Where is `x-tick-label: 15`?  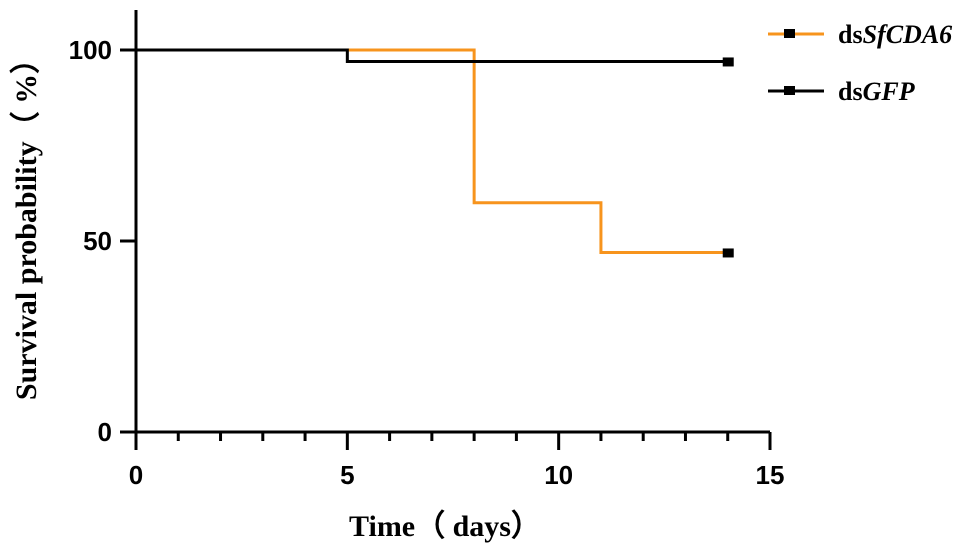 x-tick-label: 15 is located at coordinates (770, 475).